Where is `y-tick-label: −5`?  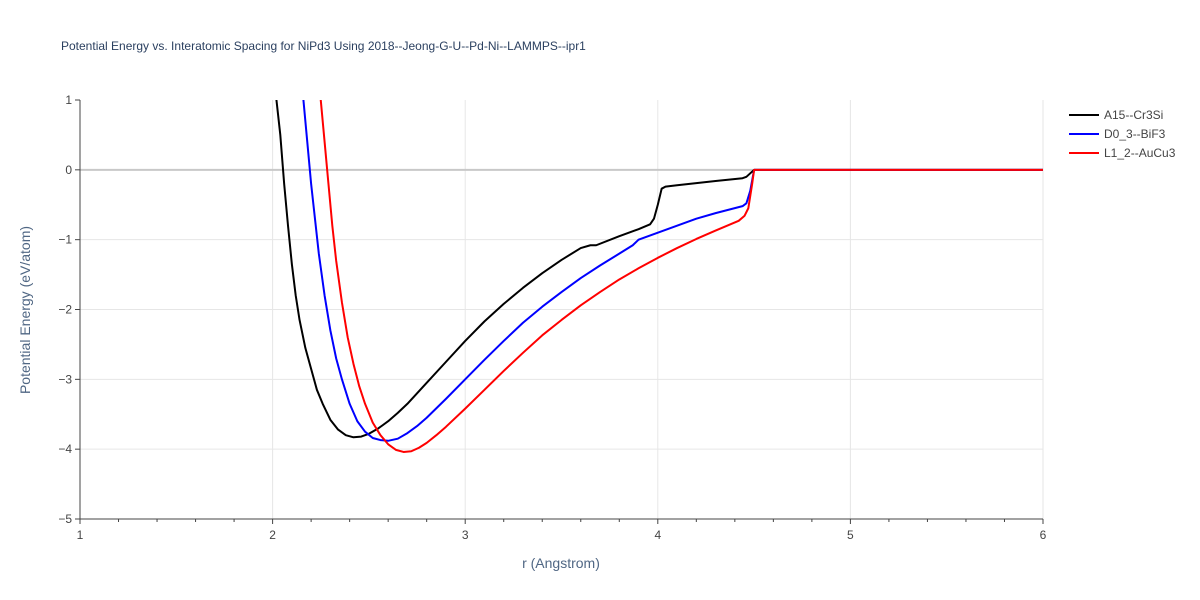 y-tick-label: −5 is located at coordinates (65, 519).